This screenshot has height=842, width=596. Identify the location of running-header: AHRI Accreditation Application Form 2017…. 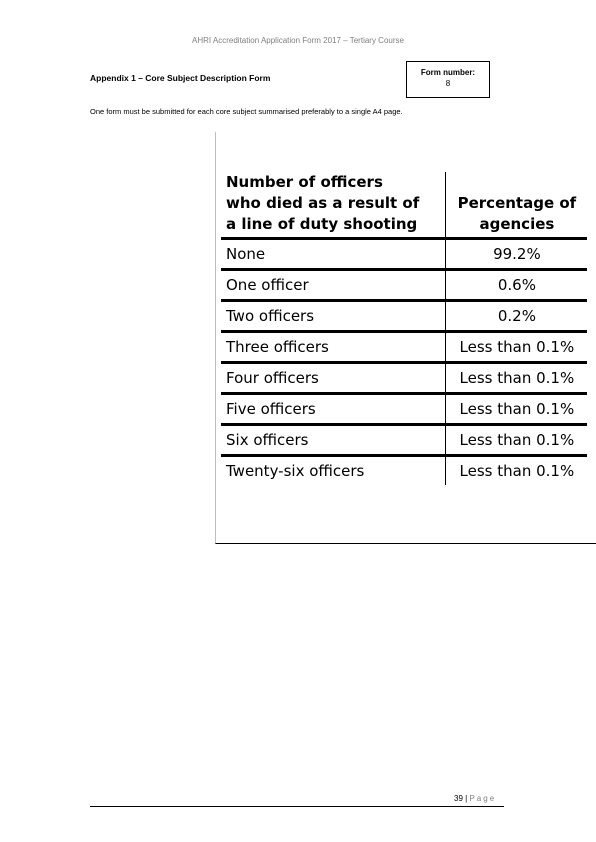
(298, 40).